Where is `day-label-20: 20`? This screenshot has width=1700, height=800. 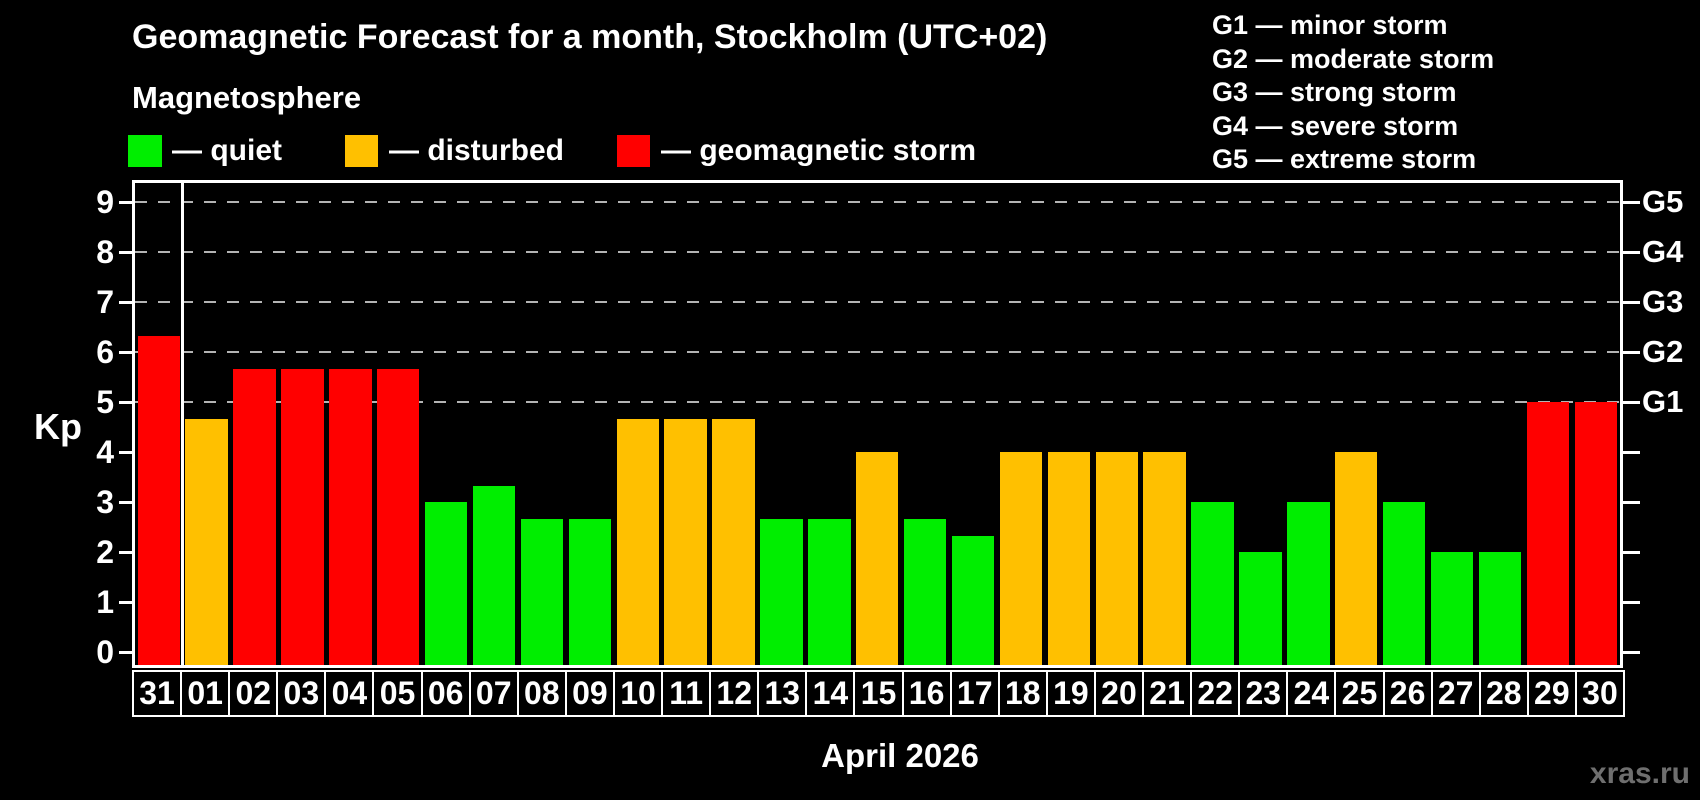
day-label-20: 20 is located at coordinates (1119, 693).